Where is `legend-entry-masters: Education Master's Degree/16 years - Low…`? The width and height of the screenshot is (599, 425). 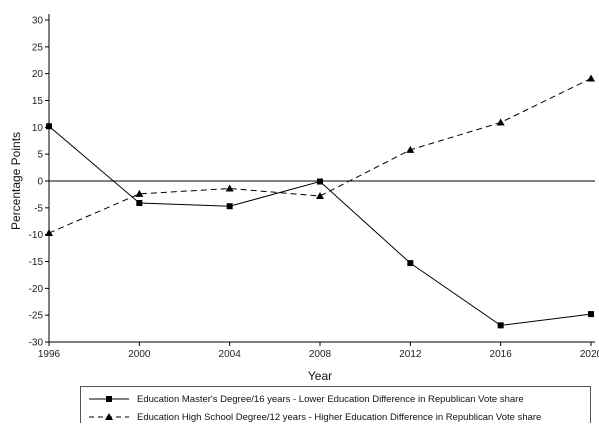
legend-entry-masters: Education Master's Degree/16 years - Low… is located at coordinates (305, 399).